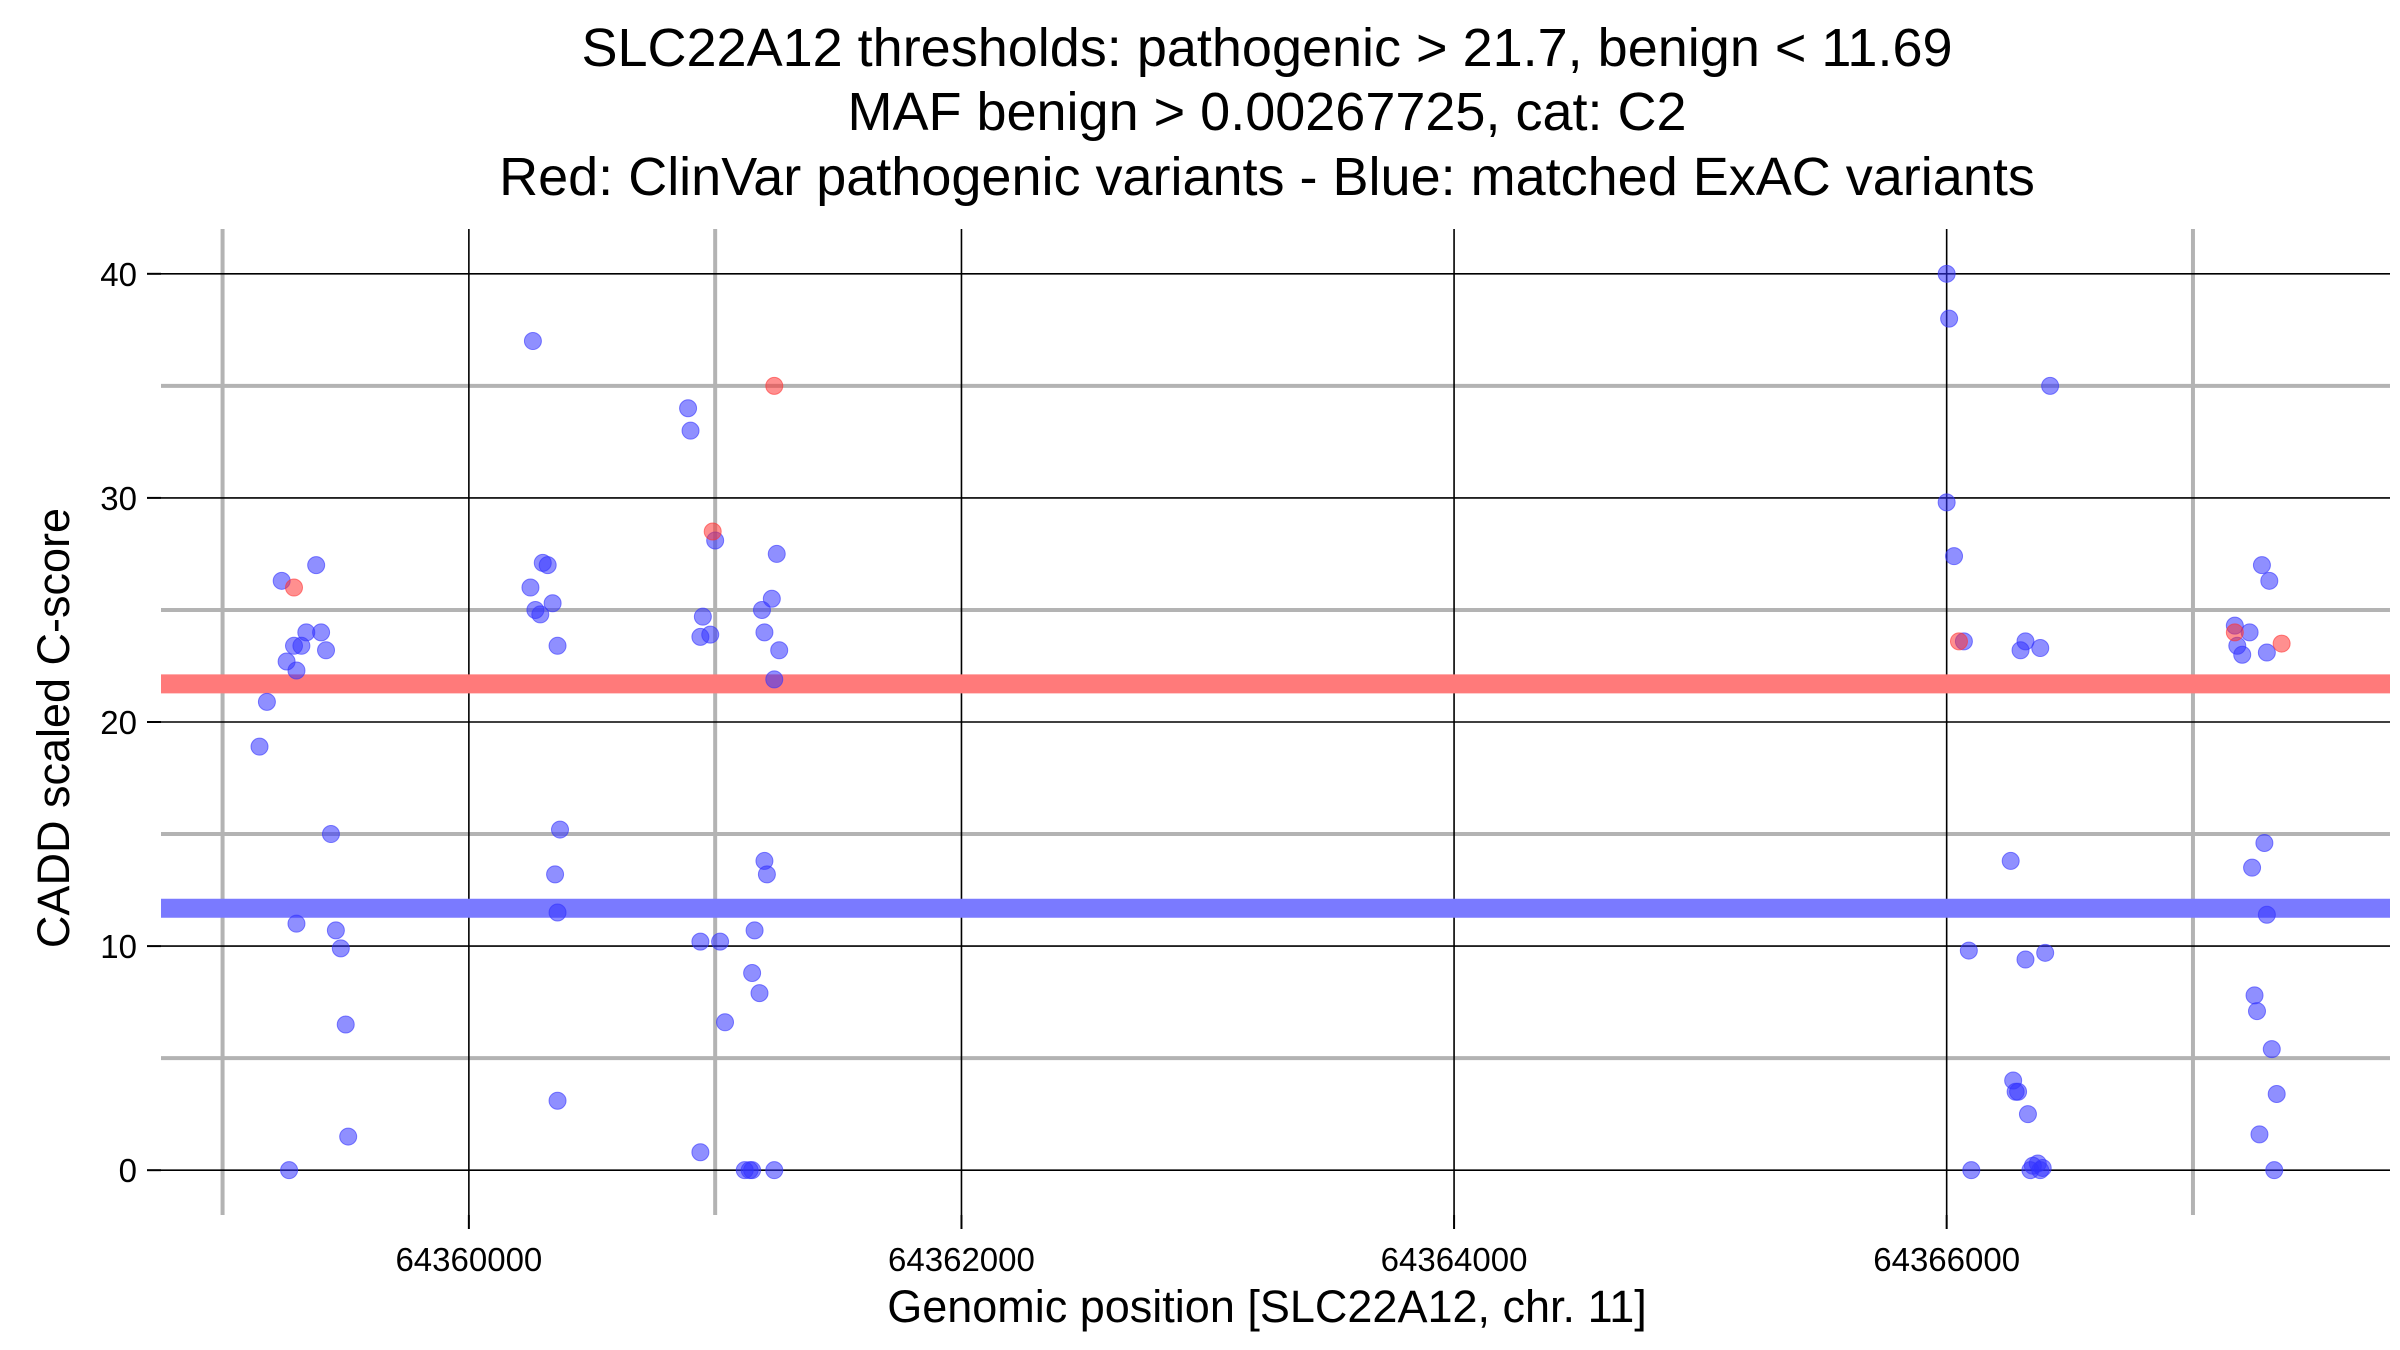  I want to click on y-tick-label: 40, so click(118, 274).